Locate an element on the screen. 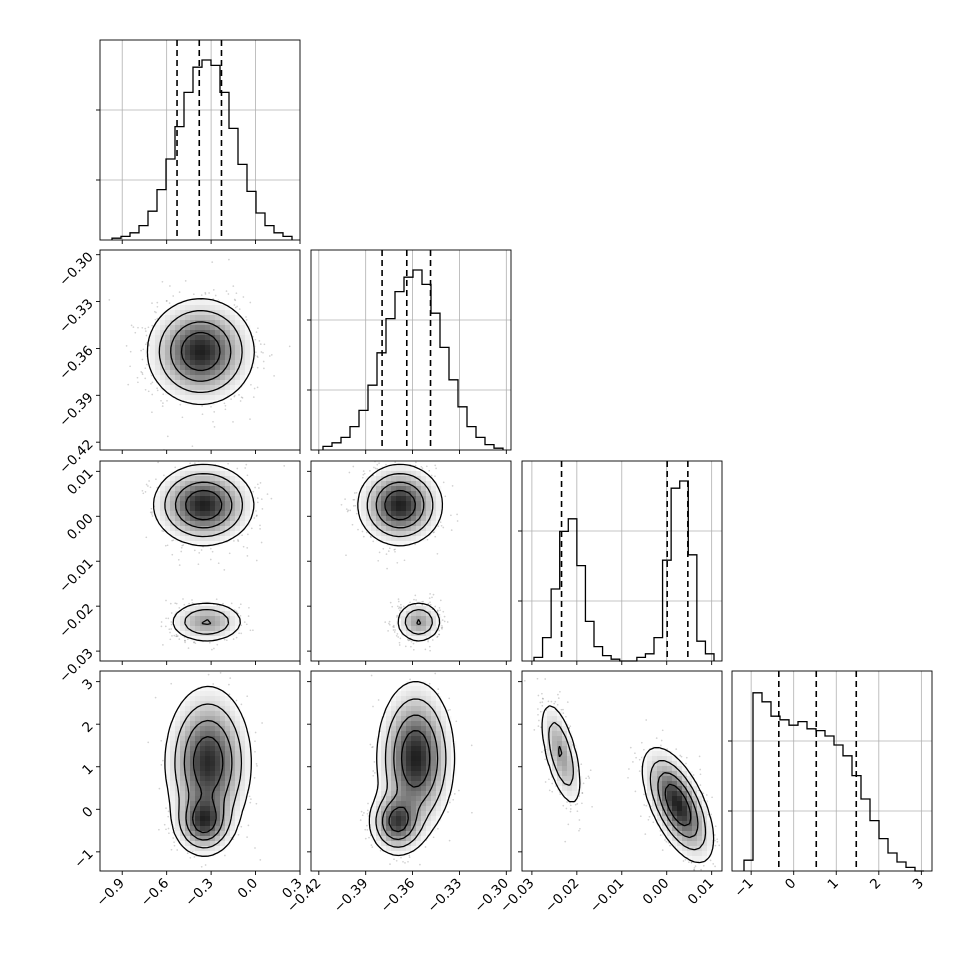 This screenshot has width=970, height=970. y-tick-label: −0.39 is located at coordinates (76, 410).